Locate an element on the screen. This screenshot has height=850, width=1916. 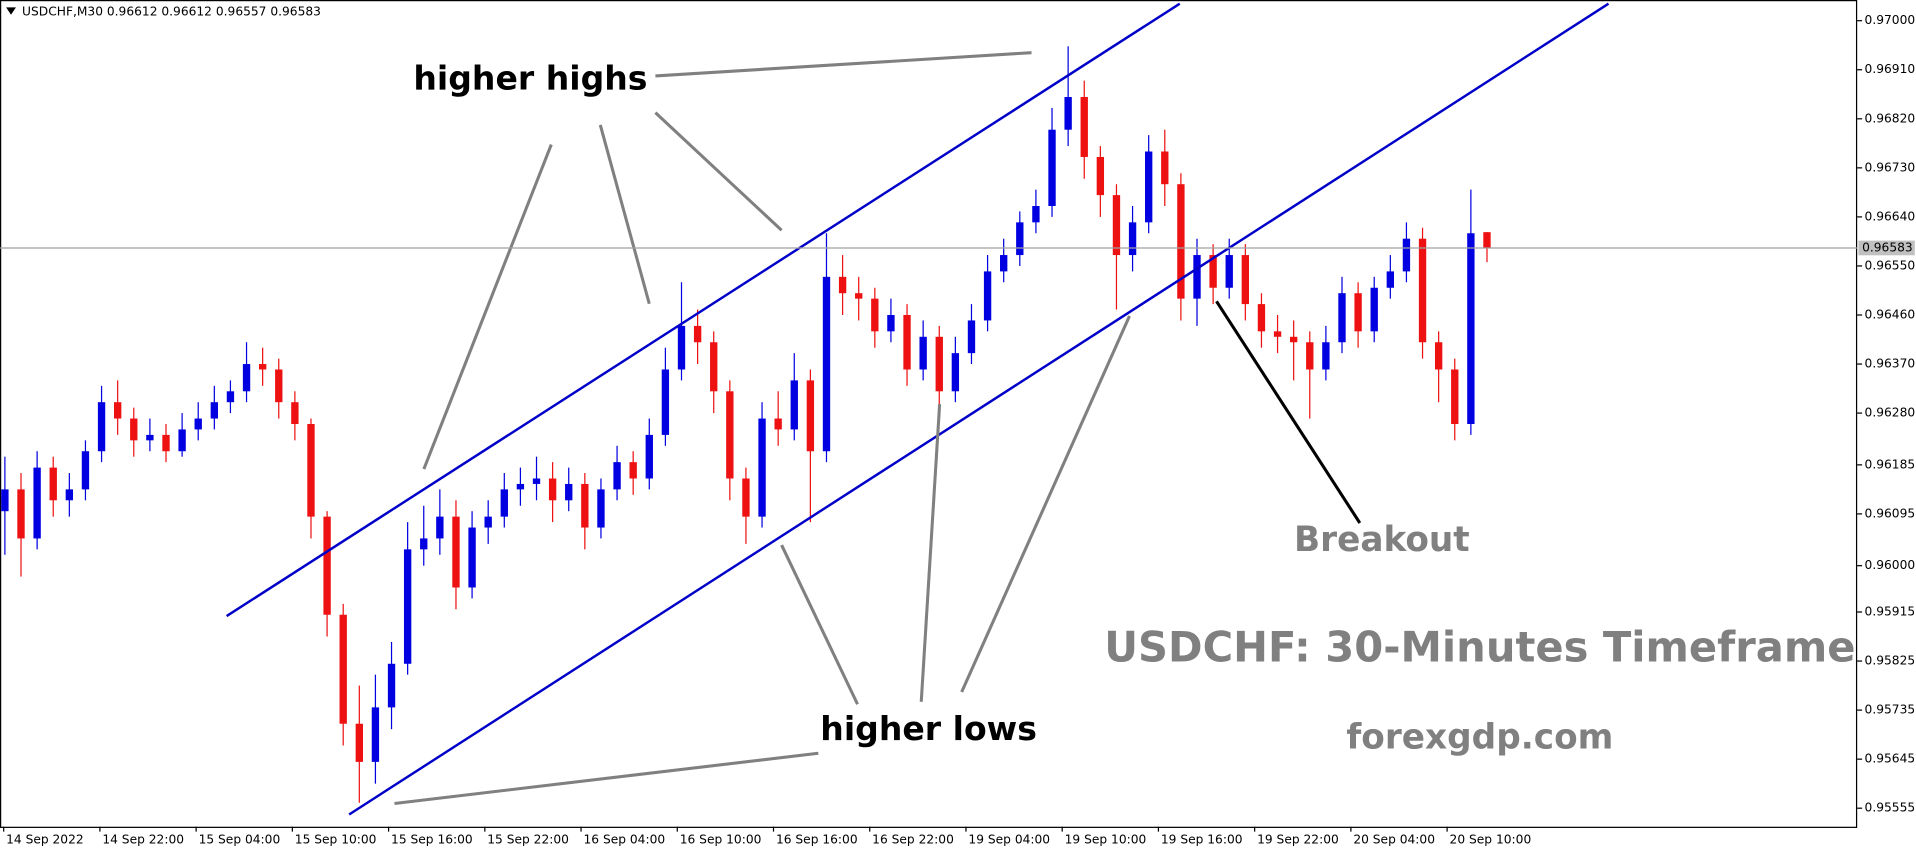
current-price-label: 0.96583 is located at coordinates (1887, 247).